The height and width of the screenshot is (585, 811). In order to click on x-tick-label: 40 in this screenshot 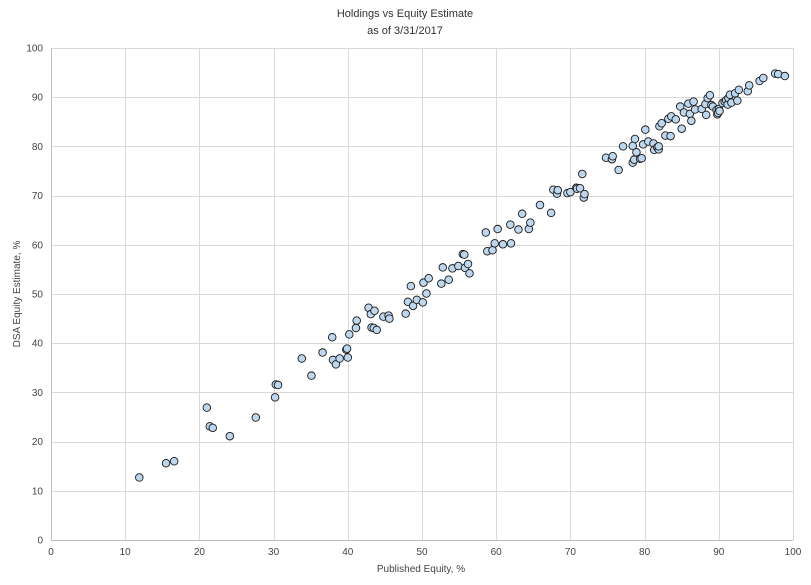, I will do `click(348, 552)`.